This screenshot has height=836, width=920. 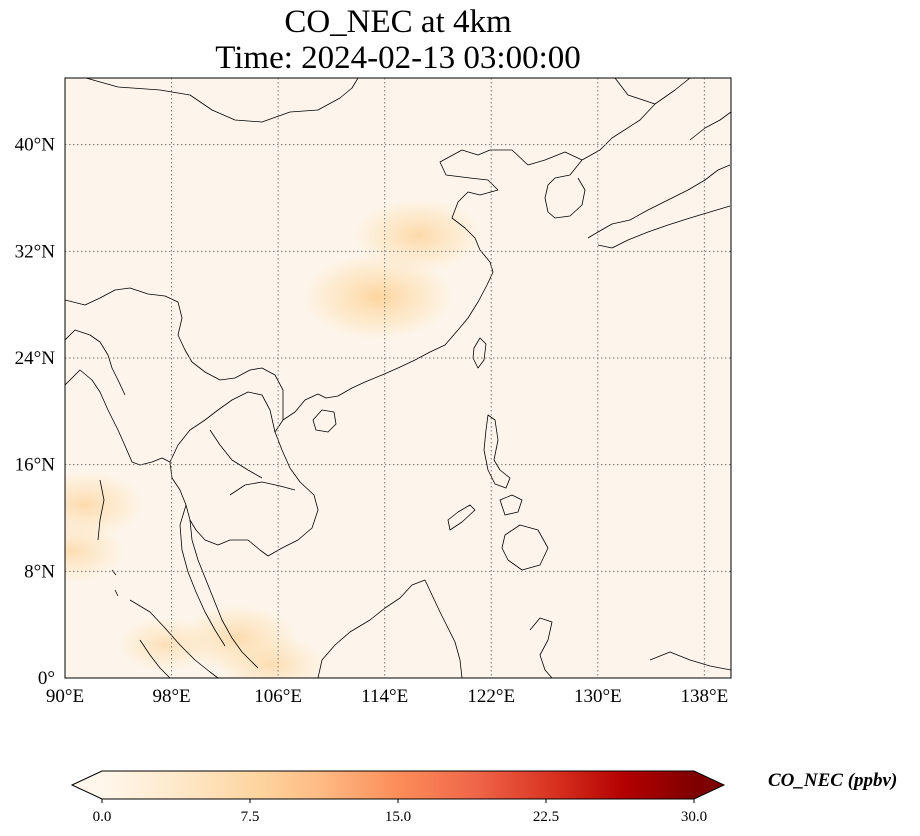 What do you see at coordinates (46, 678) in the screenshot?
I see `lat-tick-label-0: 0°` at bounding box center [46, 678].